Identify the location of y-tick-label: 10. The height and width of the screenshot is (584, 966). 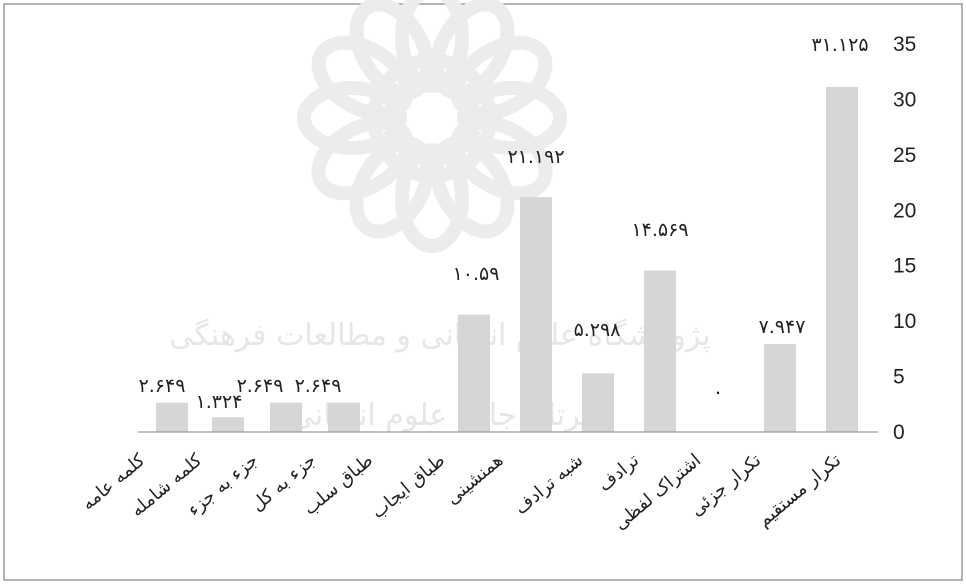
(904, 321).